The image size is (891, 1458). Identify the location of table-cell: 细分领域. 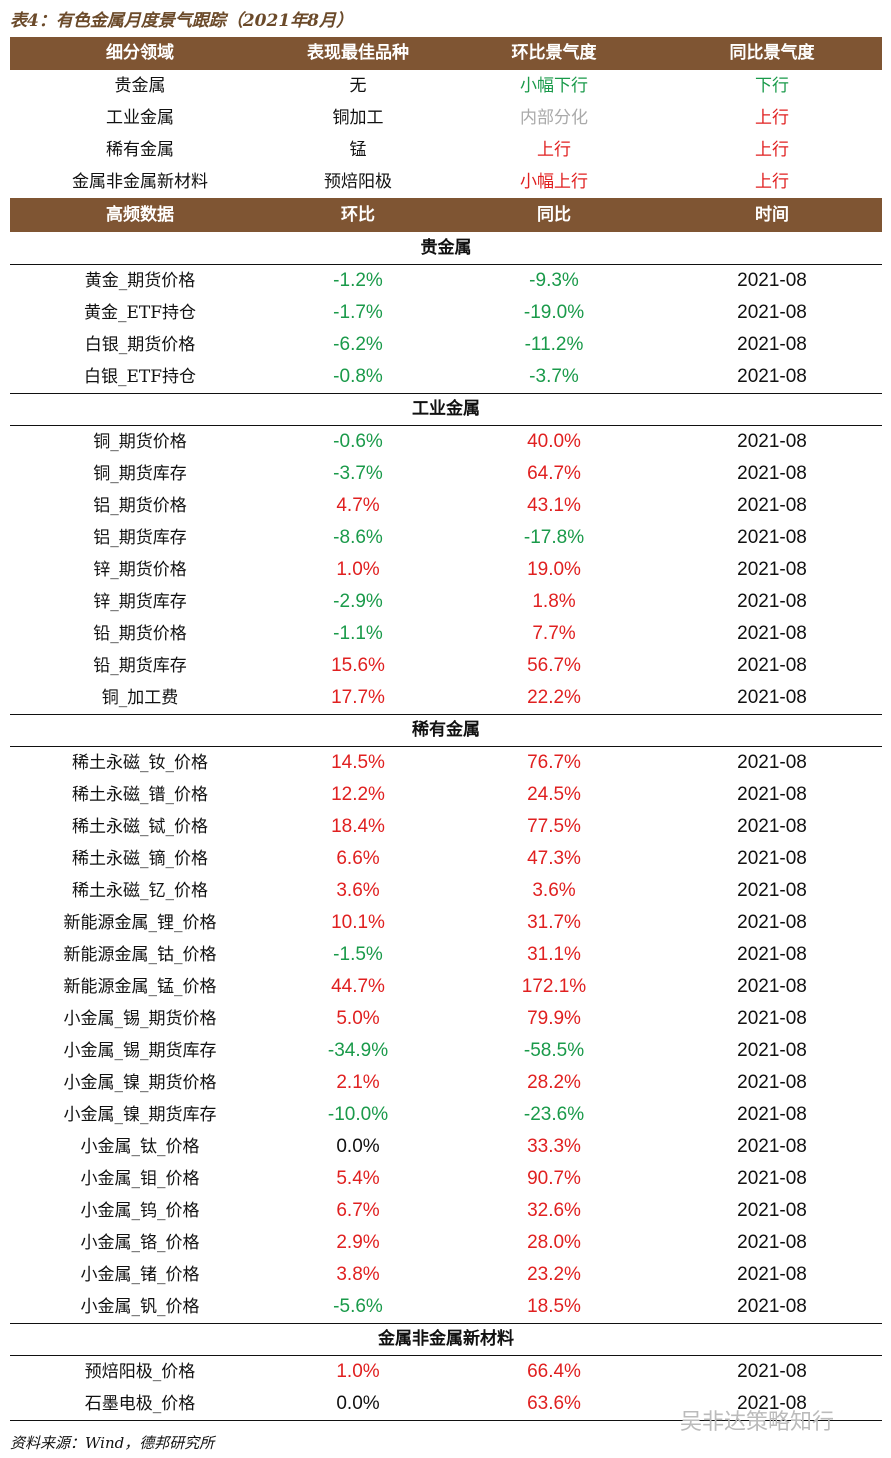
(140, 53).